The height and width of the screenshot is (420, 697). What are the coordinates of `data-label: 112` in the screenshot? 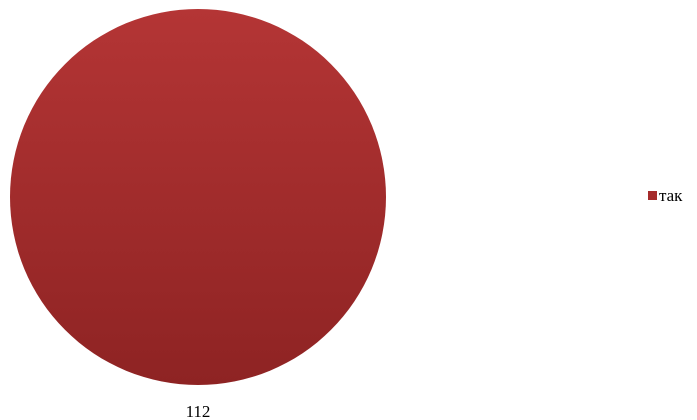 It's located at (198, 411).